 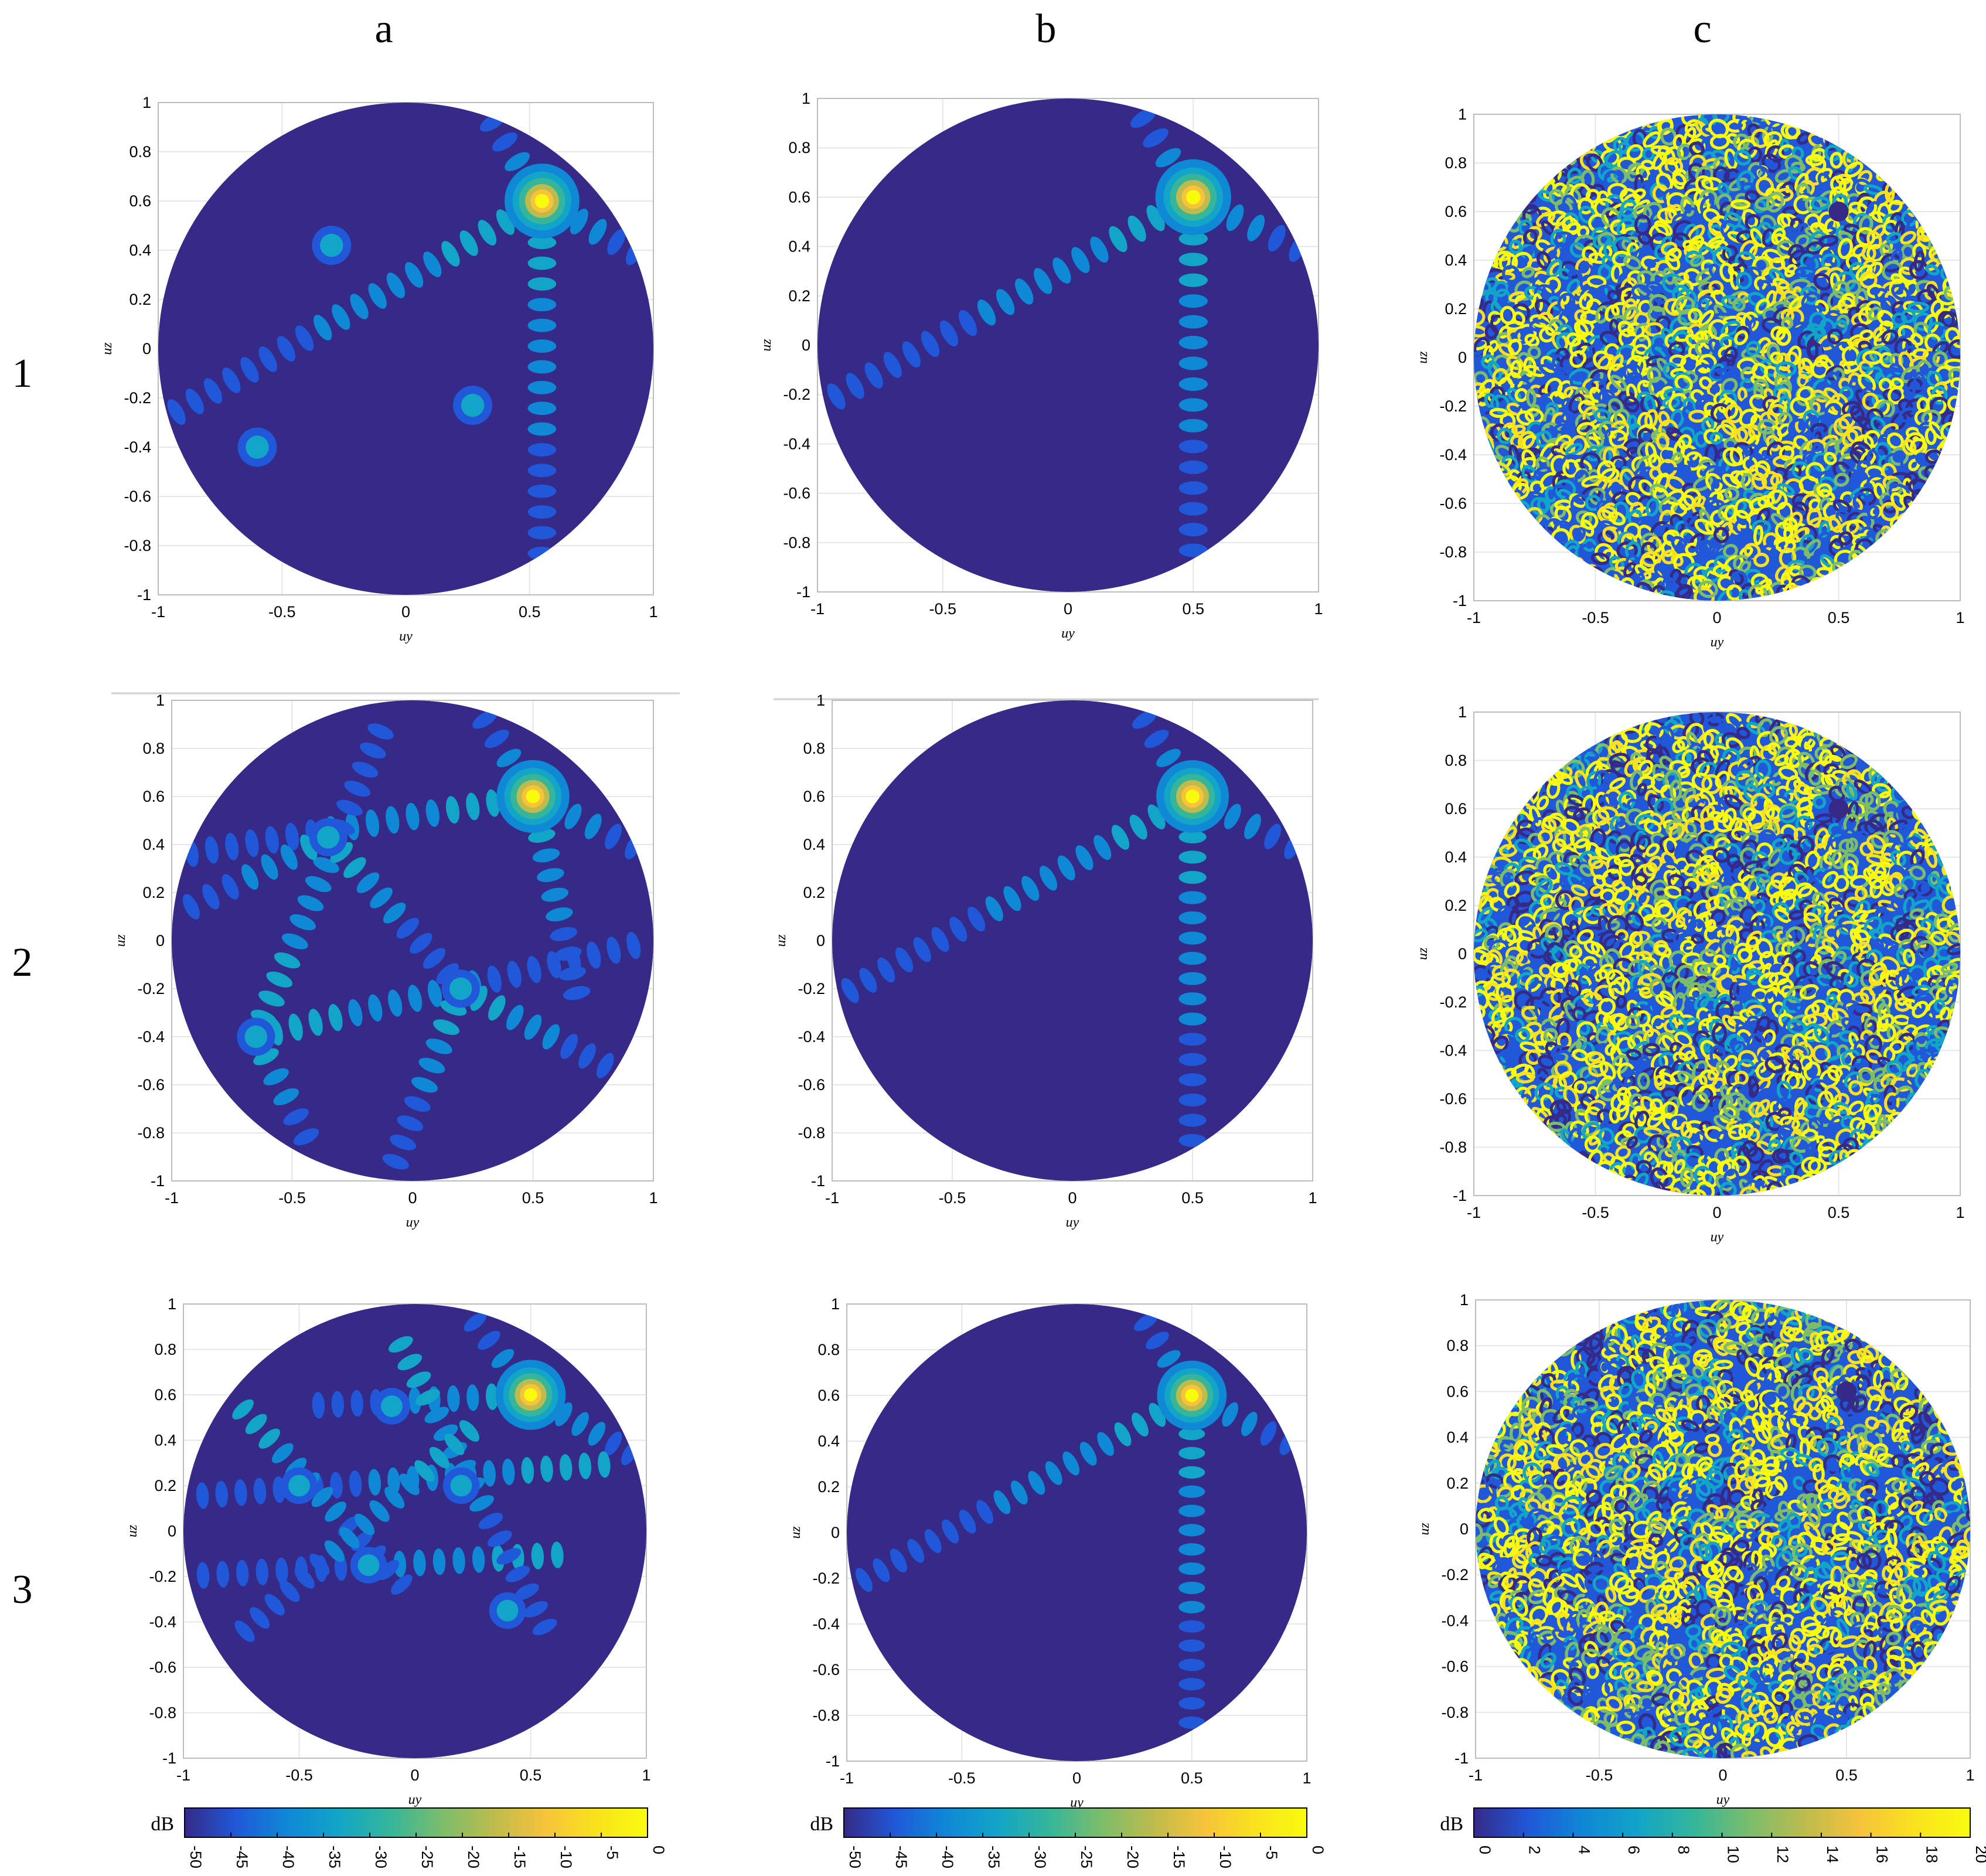 I want to click on y-tick-label: 0.8, so click(x=799, y=147).